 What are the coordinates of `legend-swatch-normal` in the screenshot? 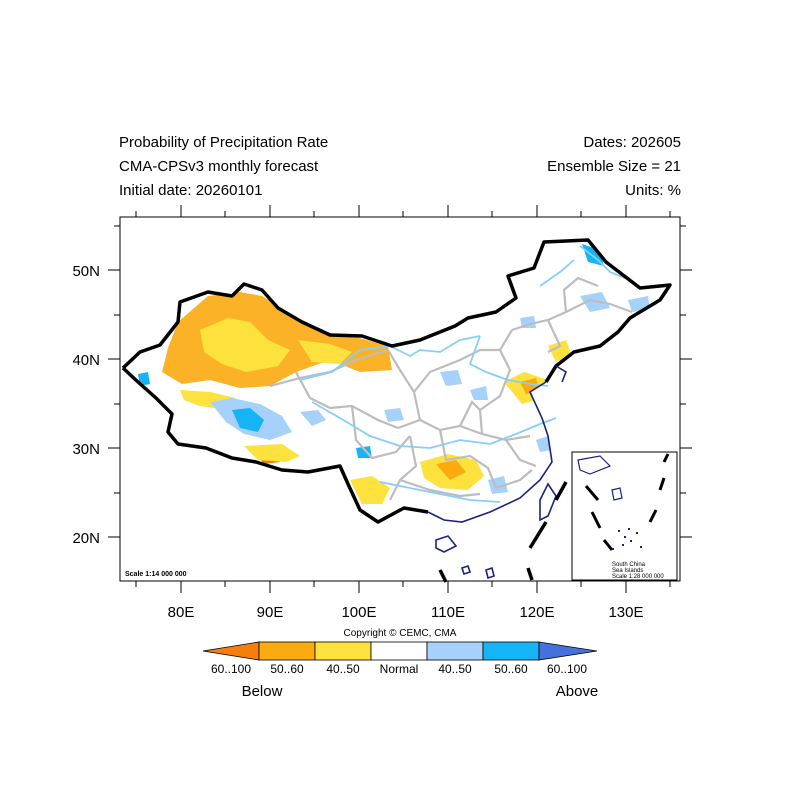 It's located at (399, 651).